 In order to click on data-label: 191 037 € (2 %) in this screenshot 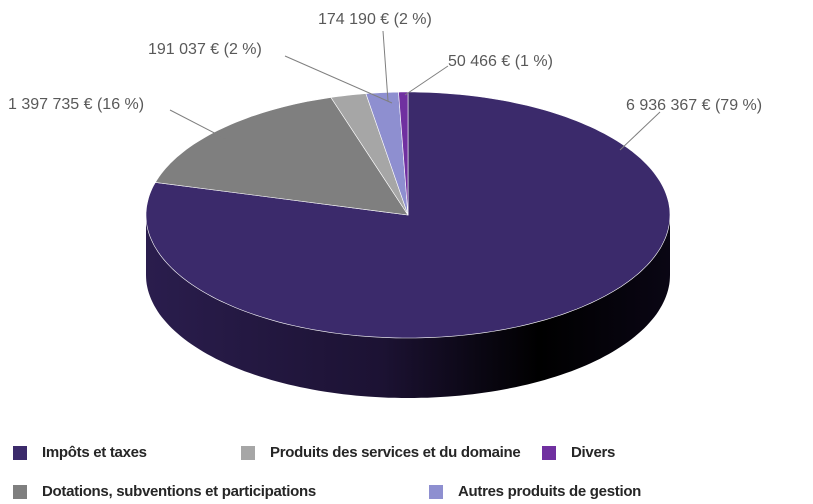, I will do `click(205, 49)`.